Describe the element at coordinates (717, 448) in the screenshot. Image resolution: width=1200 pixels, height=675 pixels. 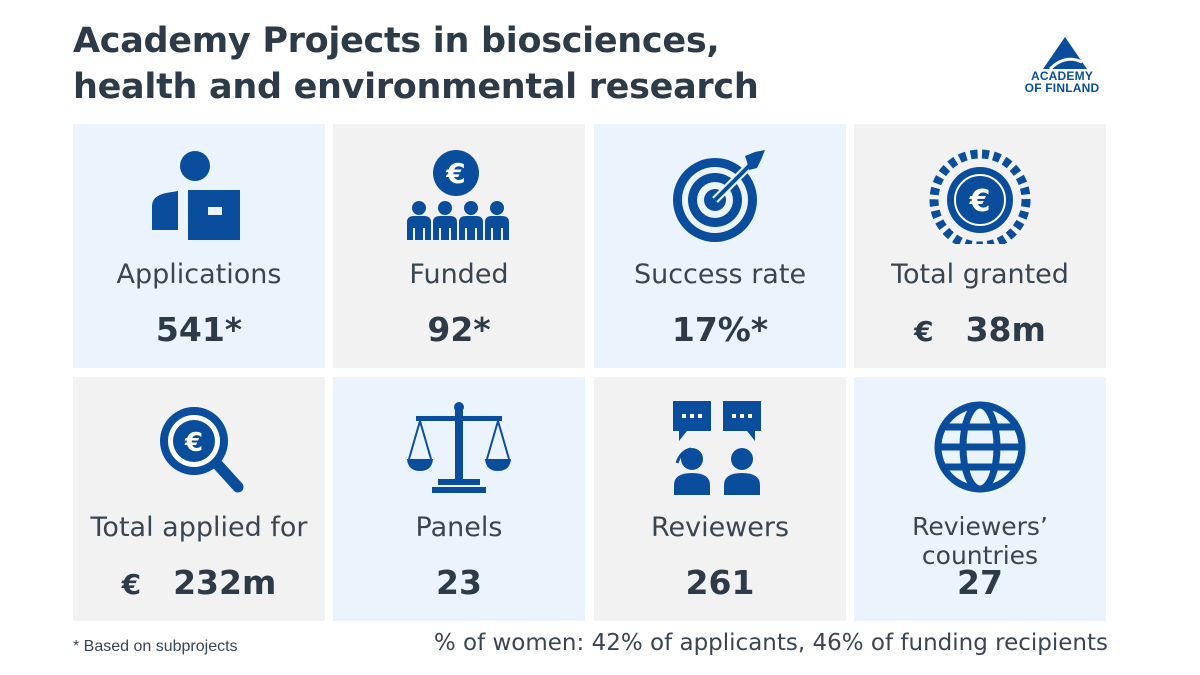
I see `reviewers-chat-icon` at that location.